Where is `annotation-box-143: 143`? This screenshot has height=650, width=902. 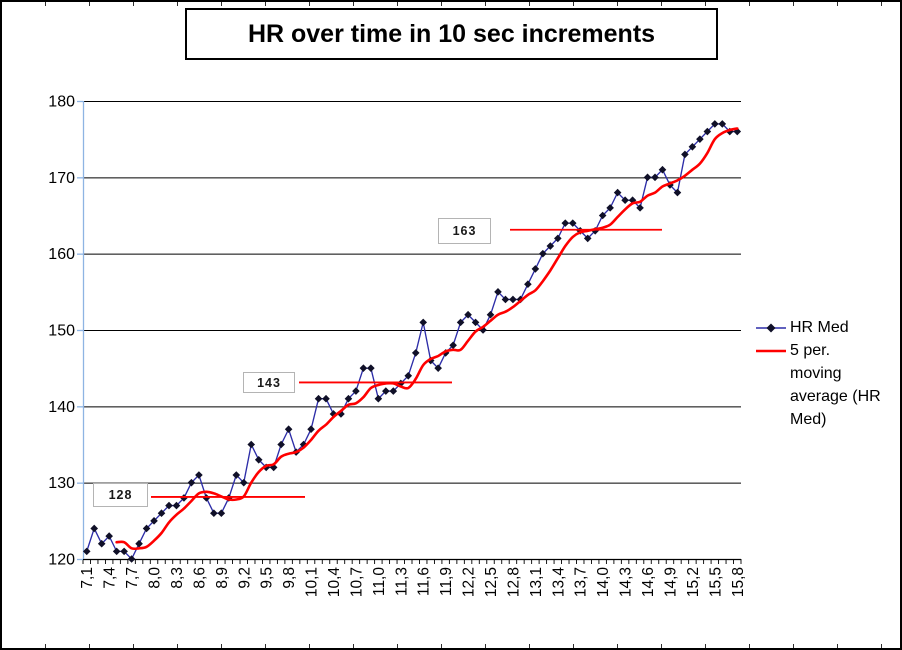 annotation-box-143: 143 is located at coordinates (269, 382).